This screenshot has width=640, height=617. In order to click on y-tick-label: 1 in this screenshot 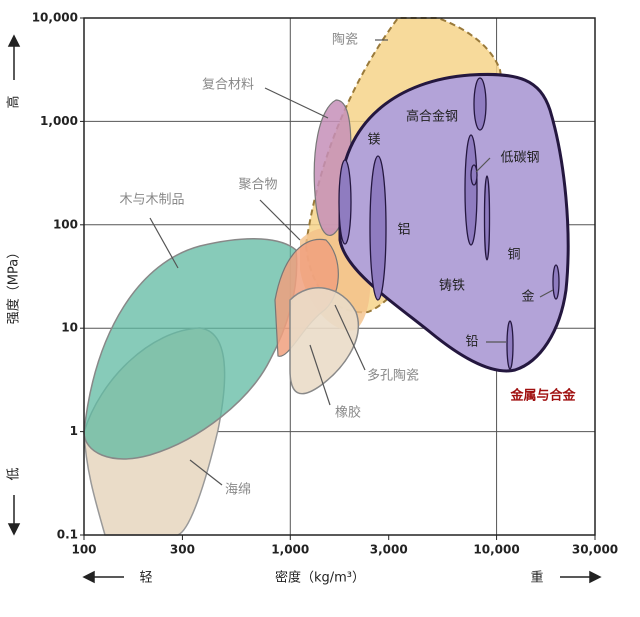, I will do `click(74, 431)`.